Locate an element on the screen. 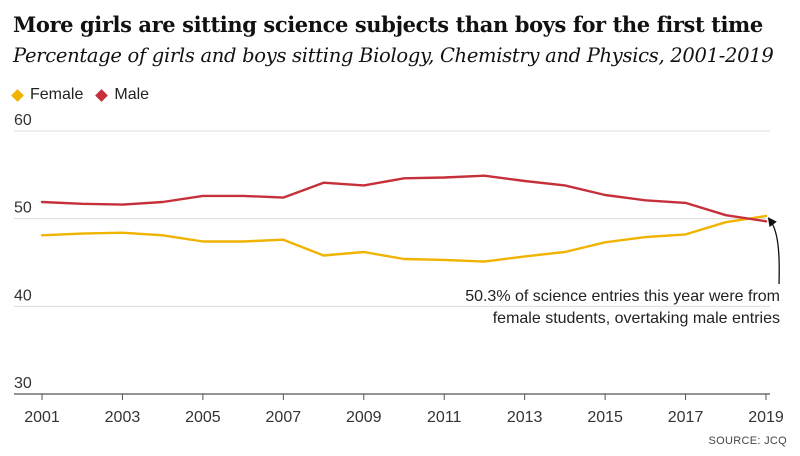 This screenshot has width=800, height=456. x-tick-label-2013: 2013 is located at coordinates (525, 417).